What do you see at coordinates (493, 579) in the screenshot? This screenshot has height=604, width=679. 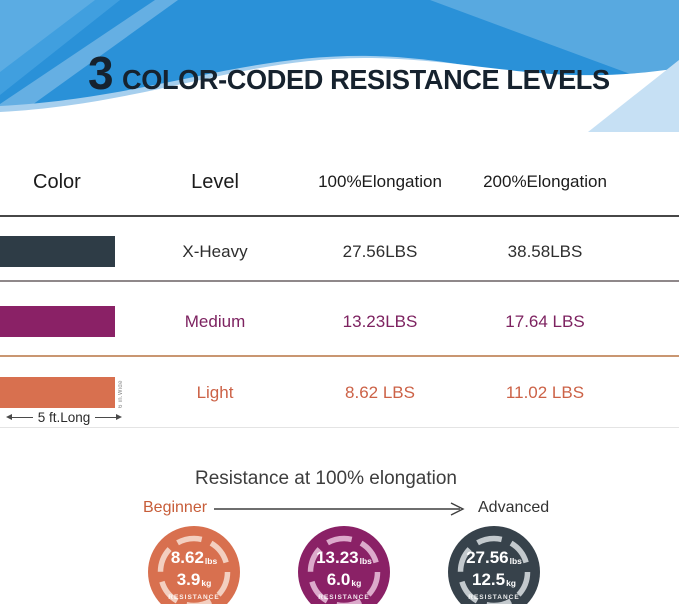 I see `badge-kg-value: 12.5kg` at bounding box center [493, 579].